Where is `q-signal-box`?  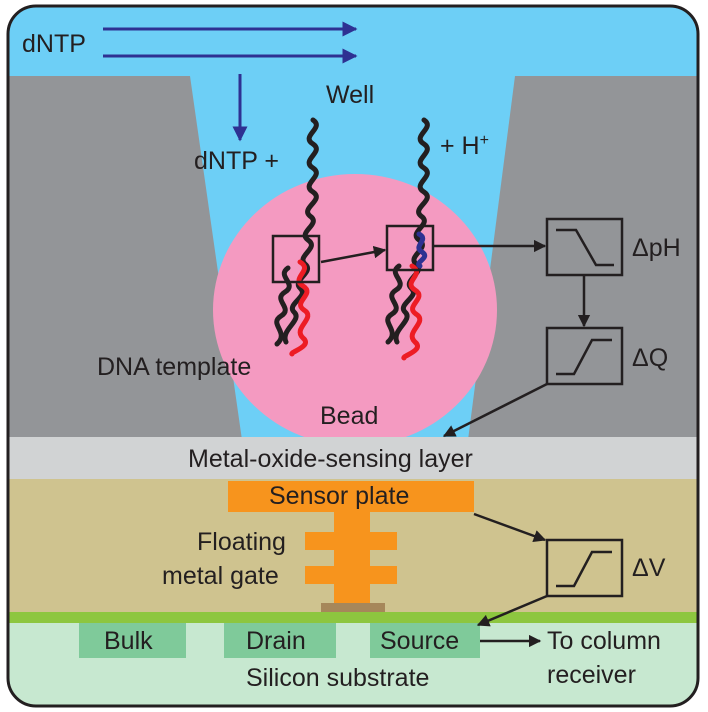
q-signal-box is located at coordinates (584, 356).